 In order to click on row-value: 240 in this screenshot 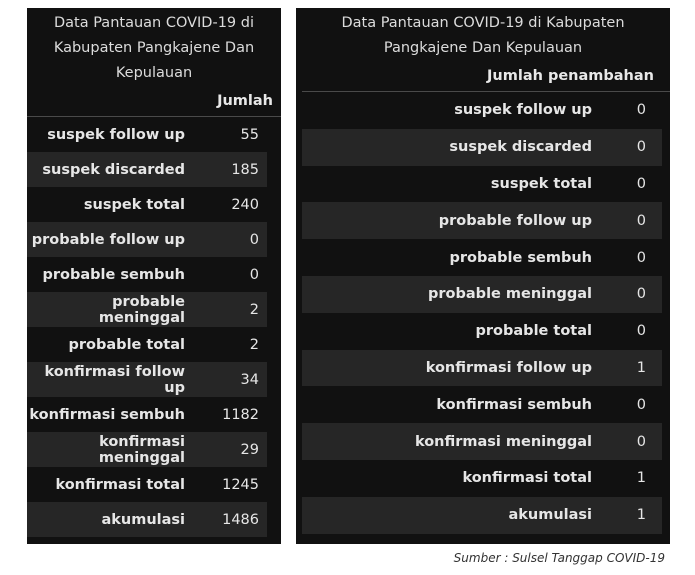, I will do `click(245, 204)`.